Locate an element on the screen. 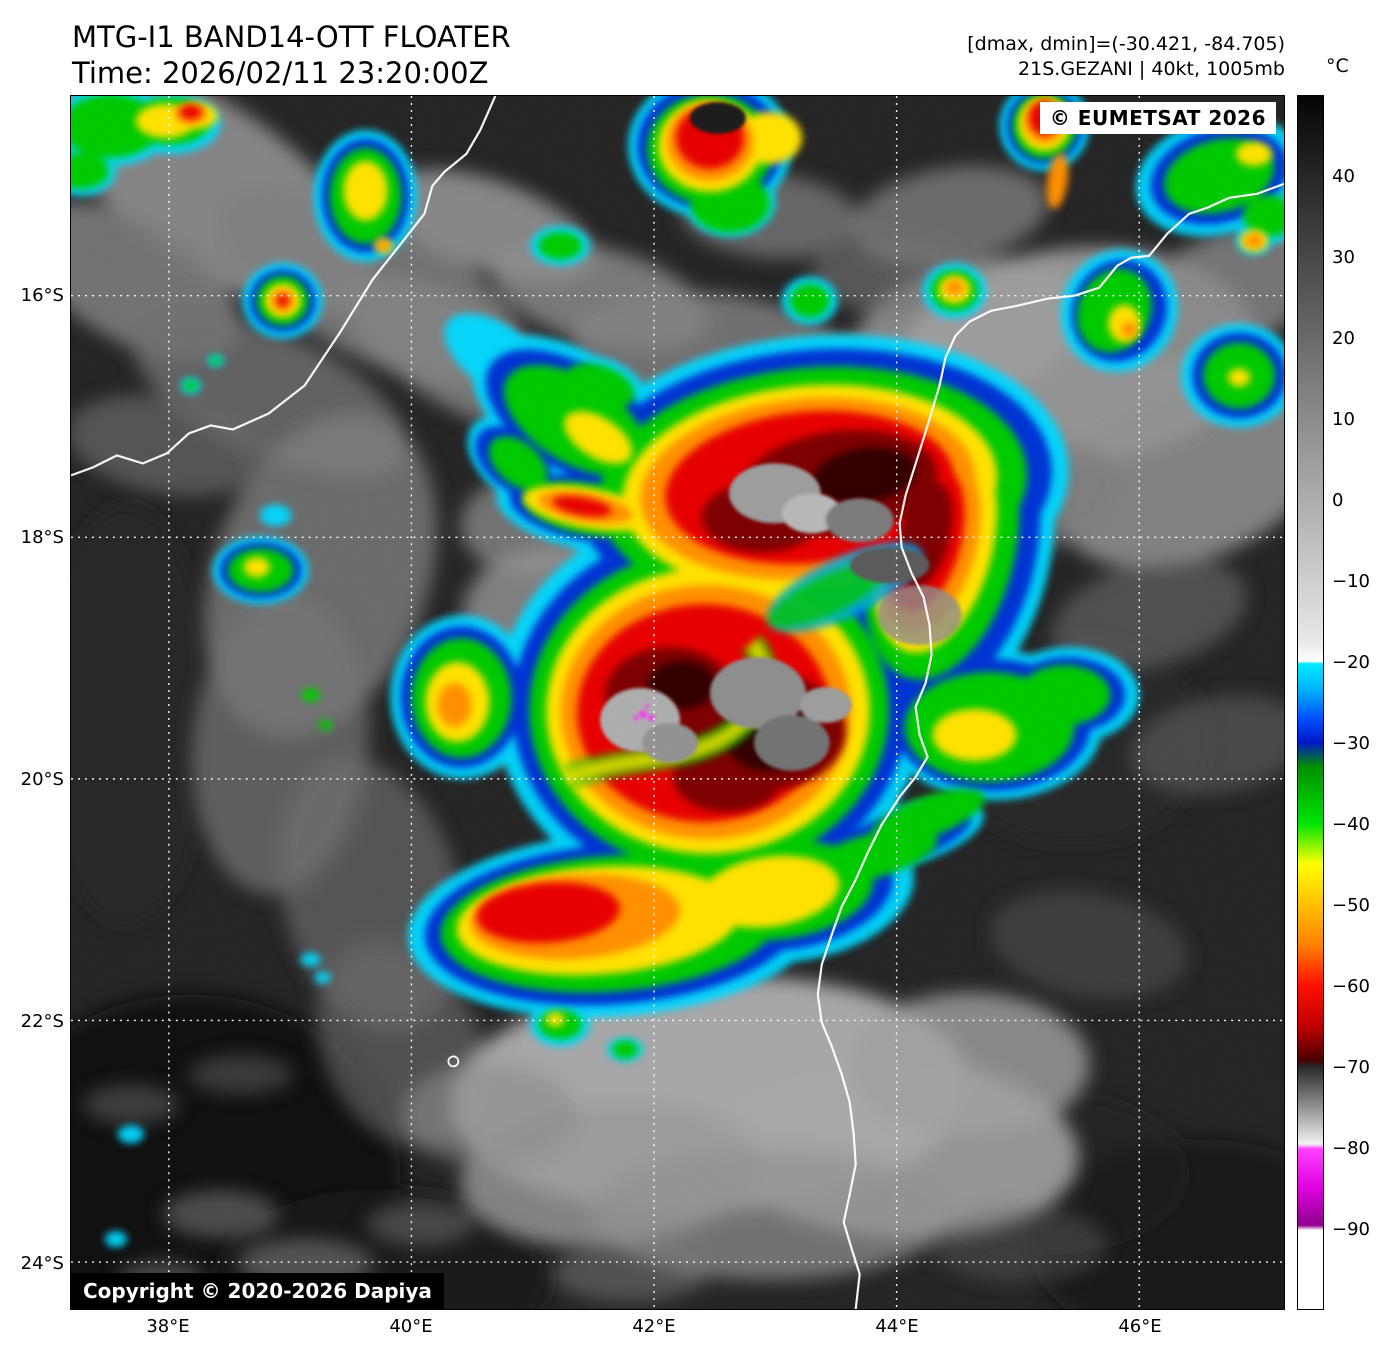  lon-tick-label: 40°E is located at coordinates (411, 1326).